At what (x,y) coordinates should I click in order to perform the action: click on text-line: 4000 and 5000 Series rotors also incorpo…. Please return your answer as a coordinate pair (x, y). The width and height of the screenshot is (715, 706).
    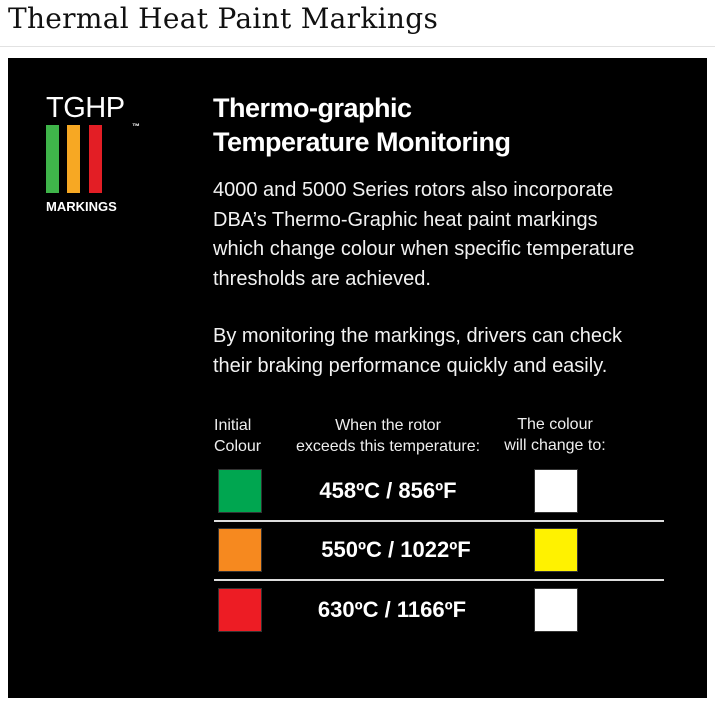
    Looking at the image, I should click on (413, 190).